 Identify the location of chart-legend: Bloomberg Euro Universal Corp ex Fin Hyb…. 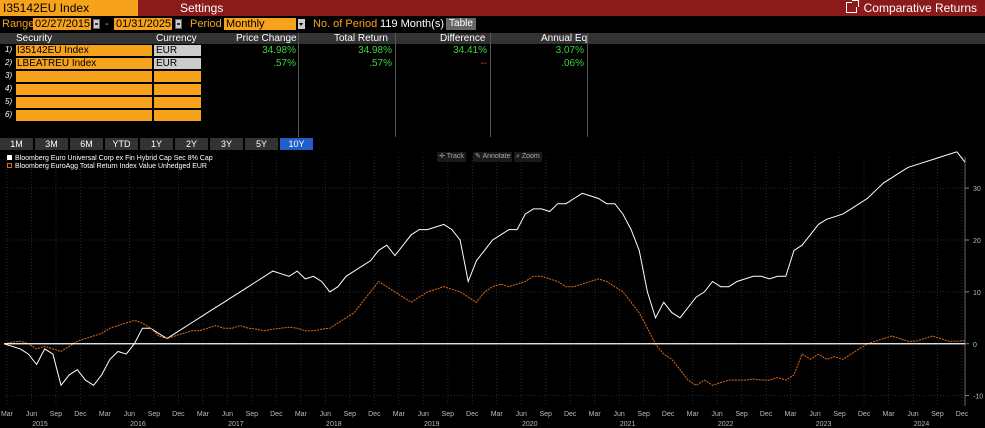
(110, 163).